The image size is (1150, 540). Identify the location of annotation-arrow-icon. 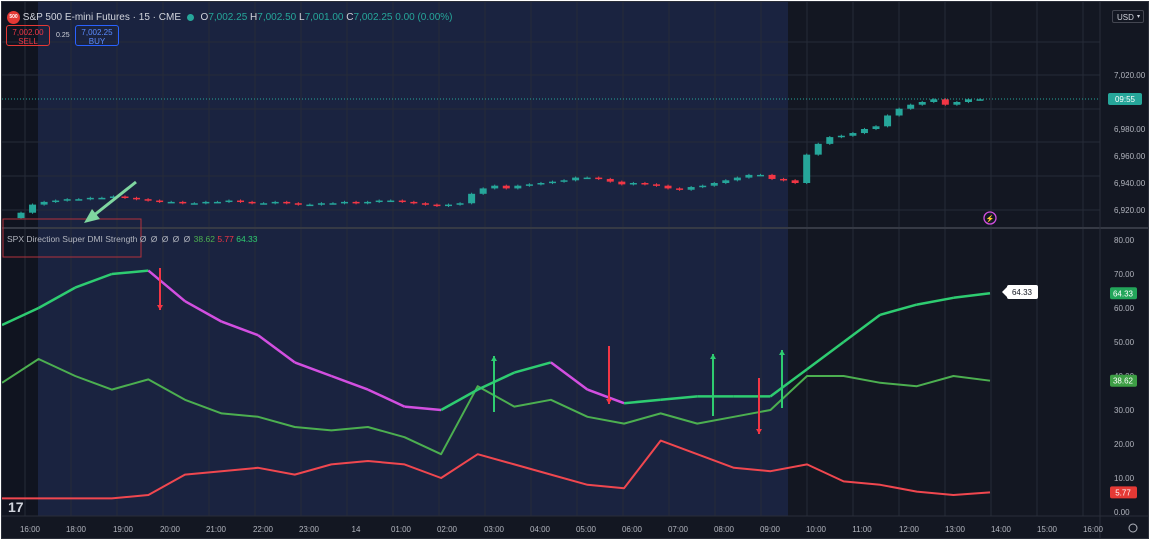
(114, 199).